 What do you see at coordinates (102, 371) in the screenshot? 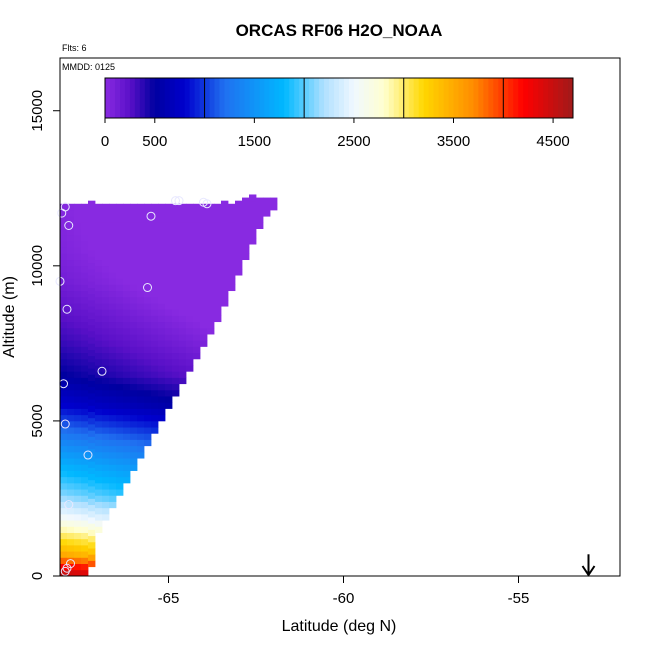
I see `flight-point` at bounding box center [102, 371].